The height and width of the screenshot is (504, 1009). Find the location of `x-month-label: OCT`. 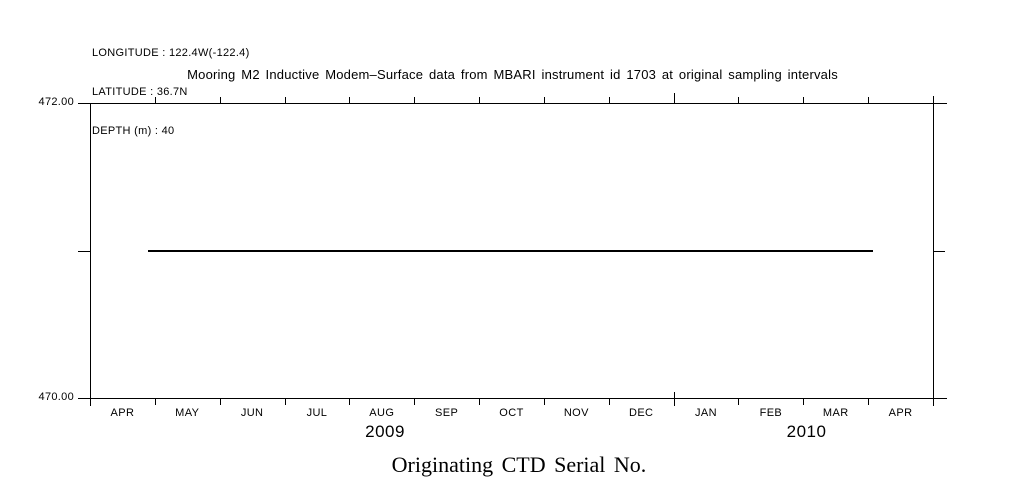

x-month-label: OCT is located at coordinates (511, 413).